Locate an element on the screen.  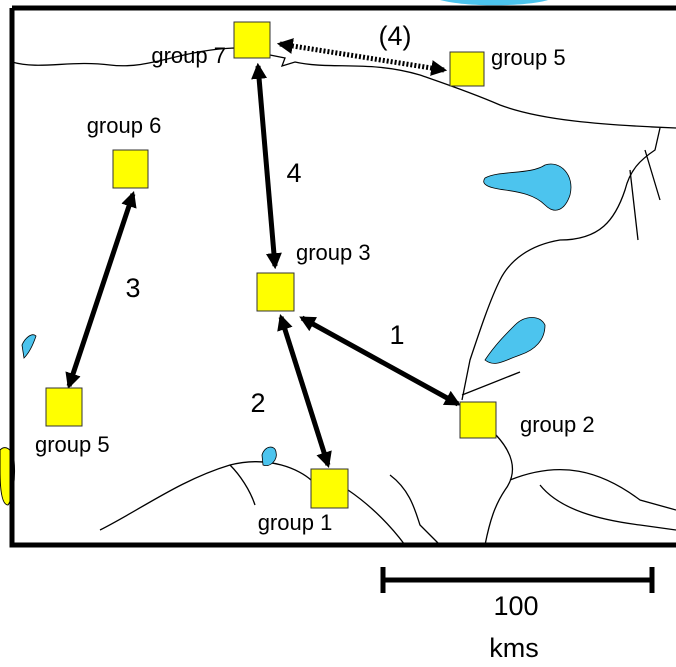
group-label: group 6 is located at coordinates (124, 125).